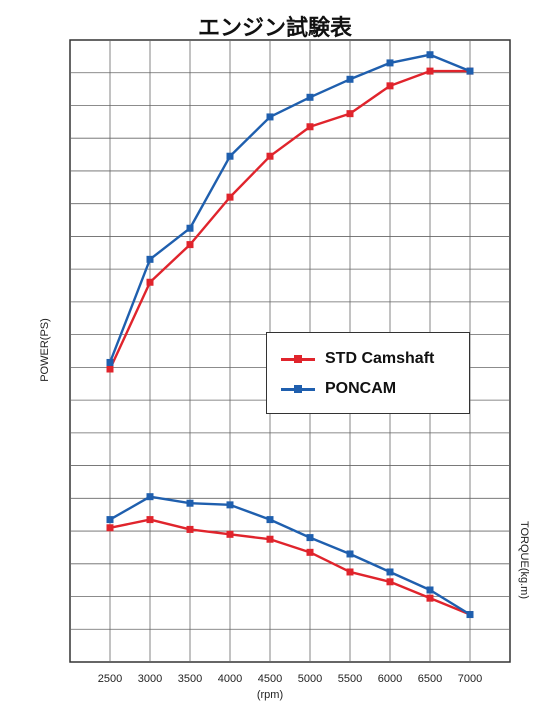 The height and width of the screenshot is (720, 550). What do you see at coordinates (368, 373) in the screenshot?
I see `legend: STD Camshaft PONCAM` at bounding box center [368, 373].